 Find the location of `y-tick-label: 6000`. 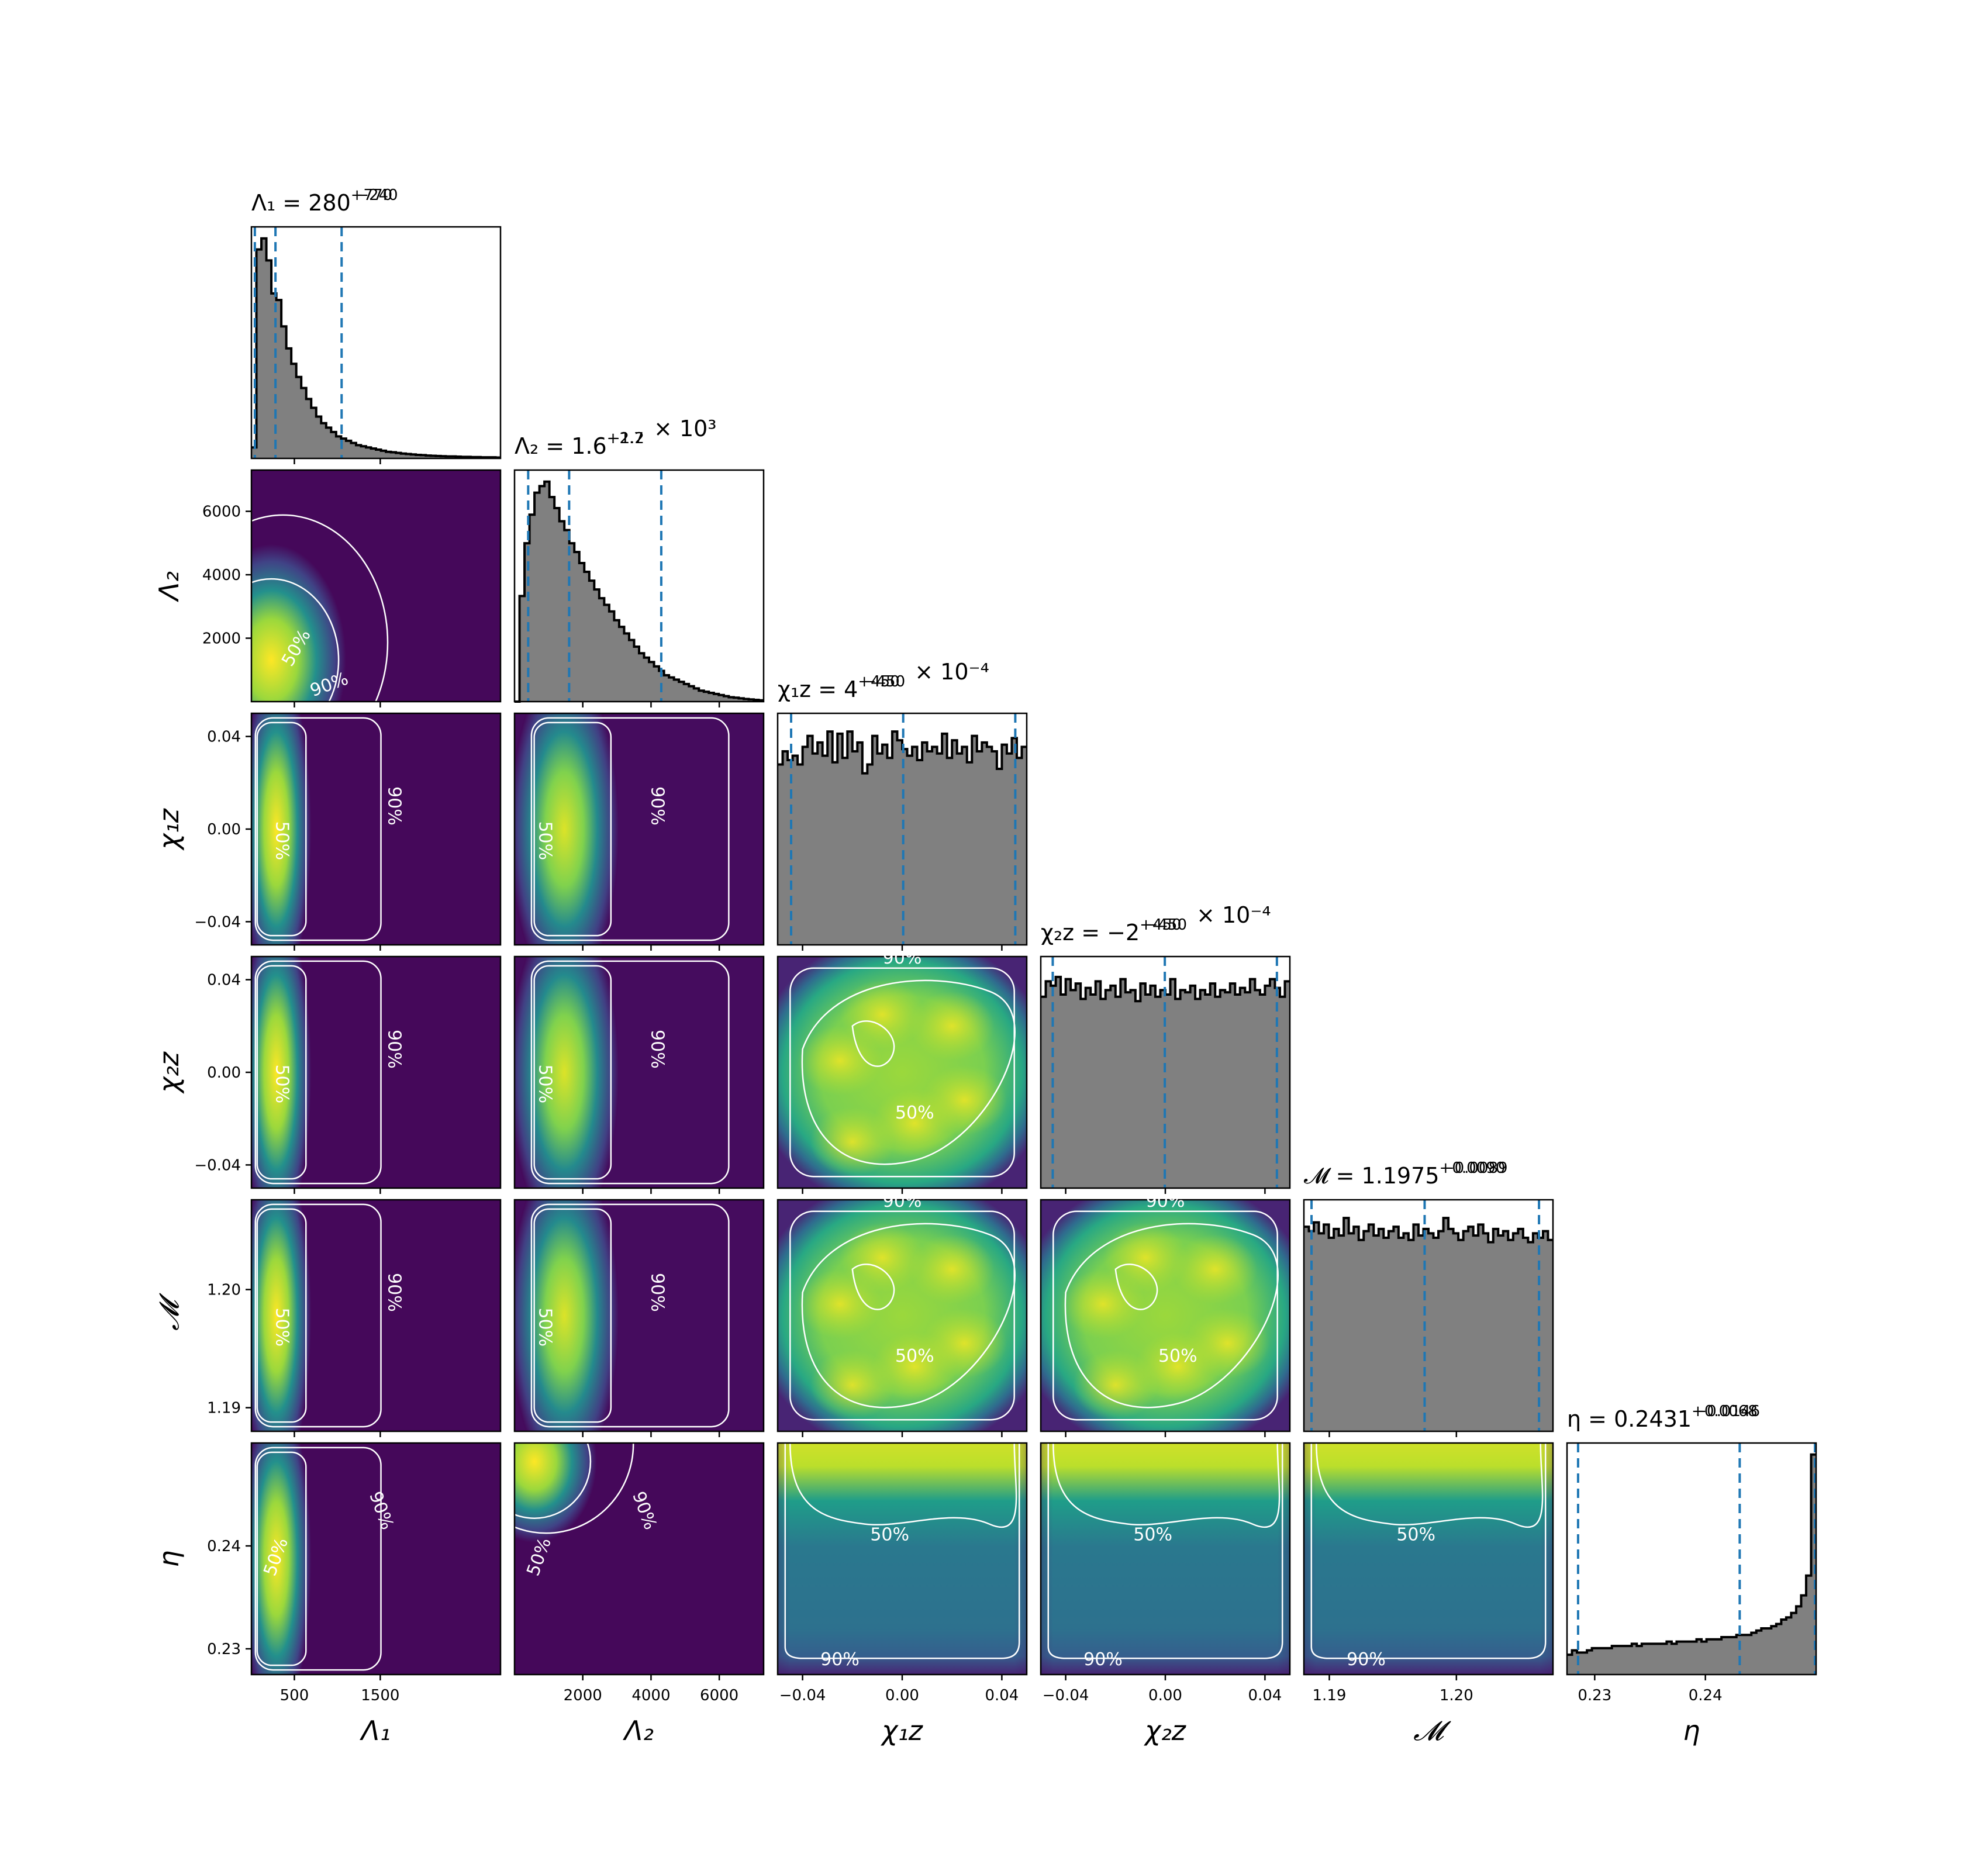

y-tick-label: 6000 is located at coordinates (222, 512).